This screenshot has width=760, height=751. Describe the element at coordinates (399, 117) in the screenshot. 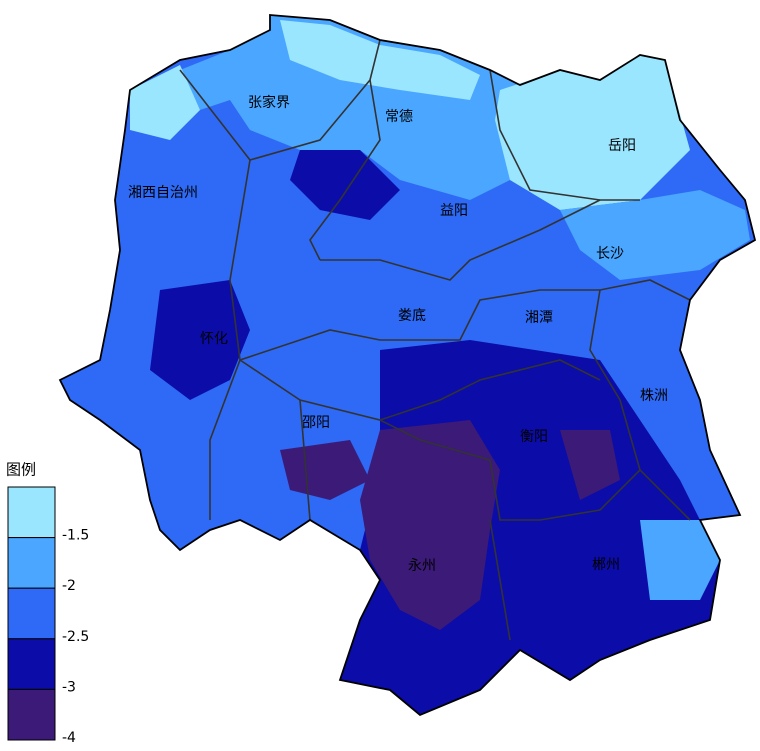

I see `region-label: 常德` at that location.